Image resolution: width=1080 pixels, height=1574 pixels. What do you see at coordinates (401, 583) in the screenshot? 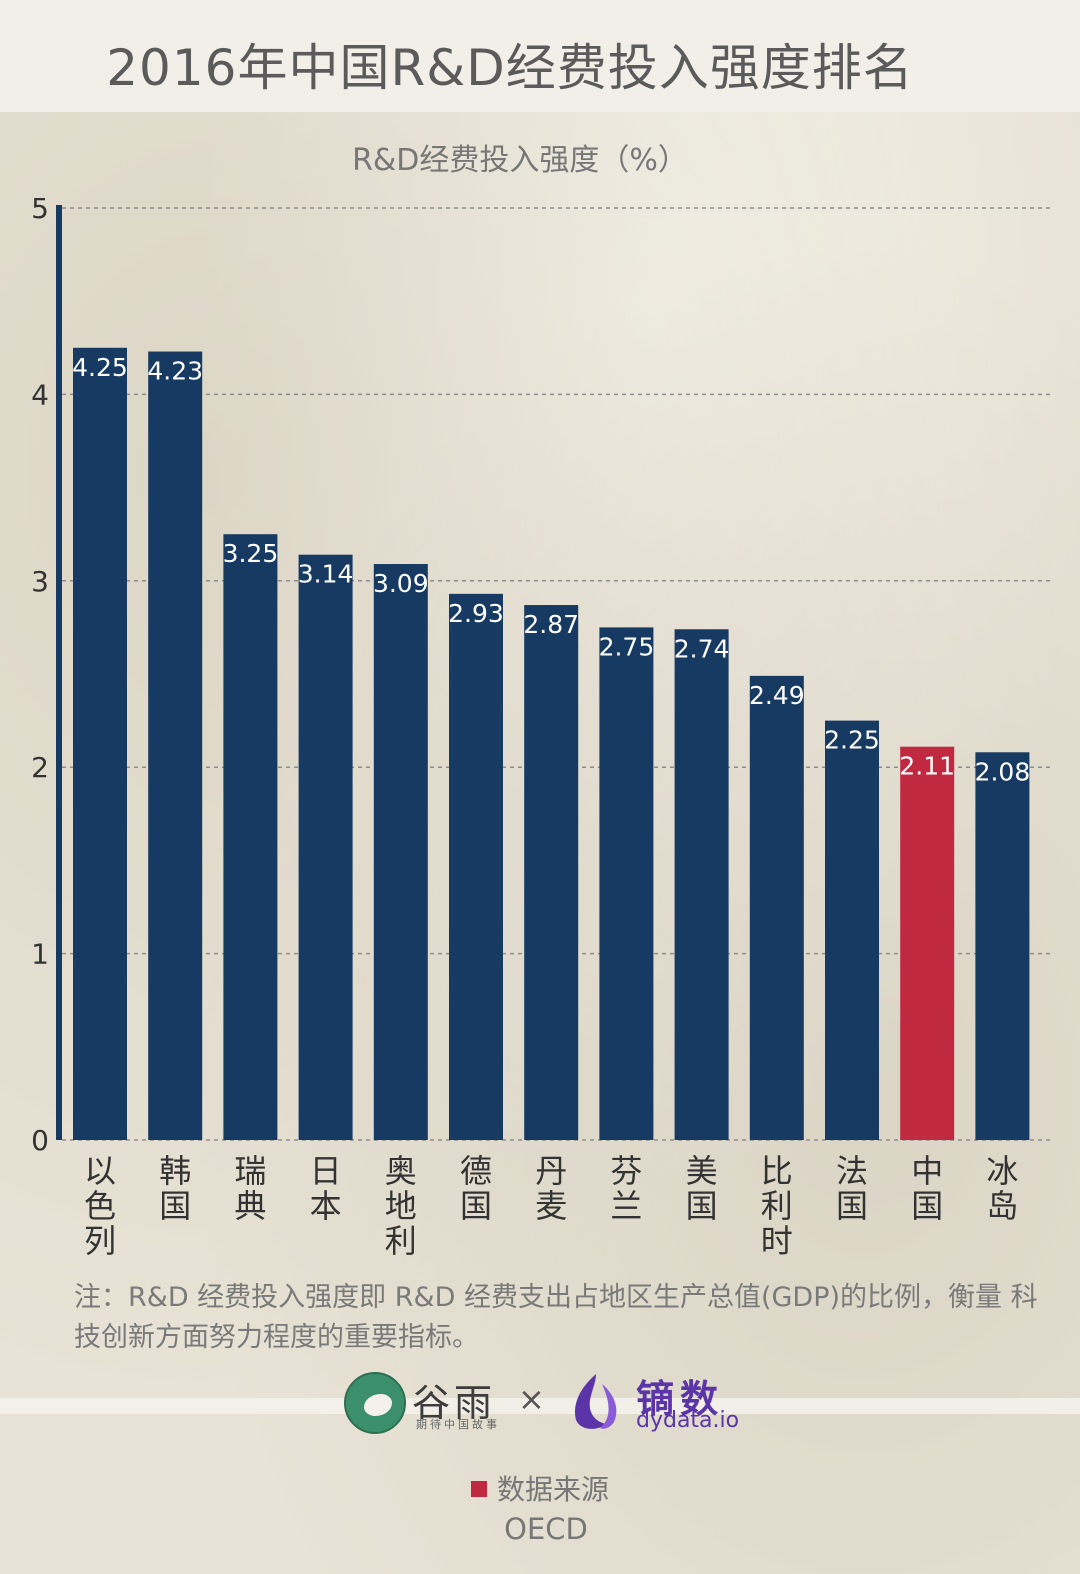
I see `value-label: 3.09` at bounding box center [401, 583].